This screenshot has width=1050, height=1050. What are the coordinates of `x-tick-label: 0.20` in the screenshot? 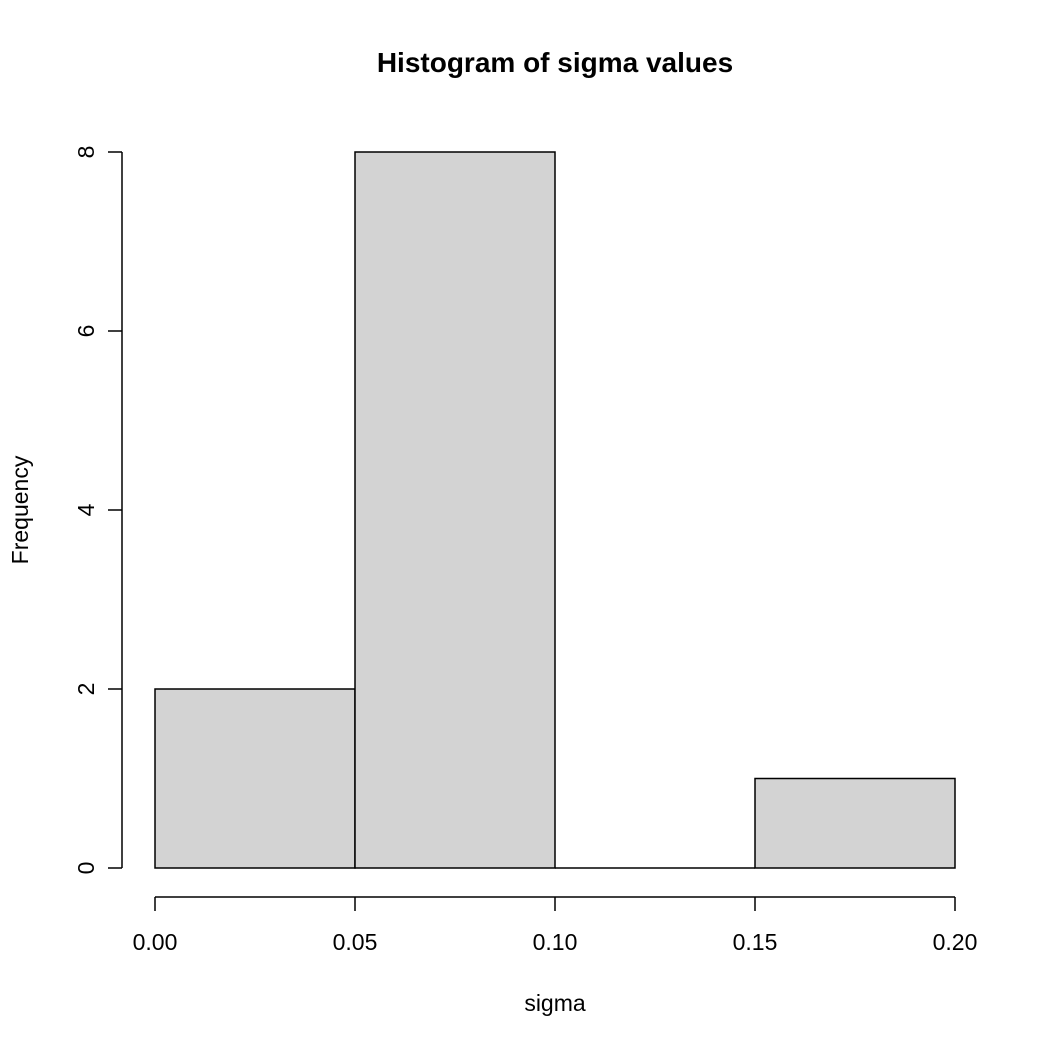 It's located at (955, 942).